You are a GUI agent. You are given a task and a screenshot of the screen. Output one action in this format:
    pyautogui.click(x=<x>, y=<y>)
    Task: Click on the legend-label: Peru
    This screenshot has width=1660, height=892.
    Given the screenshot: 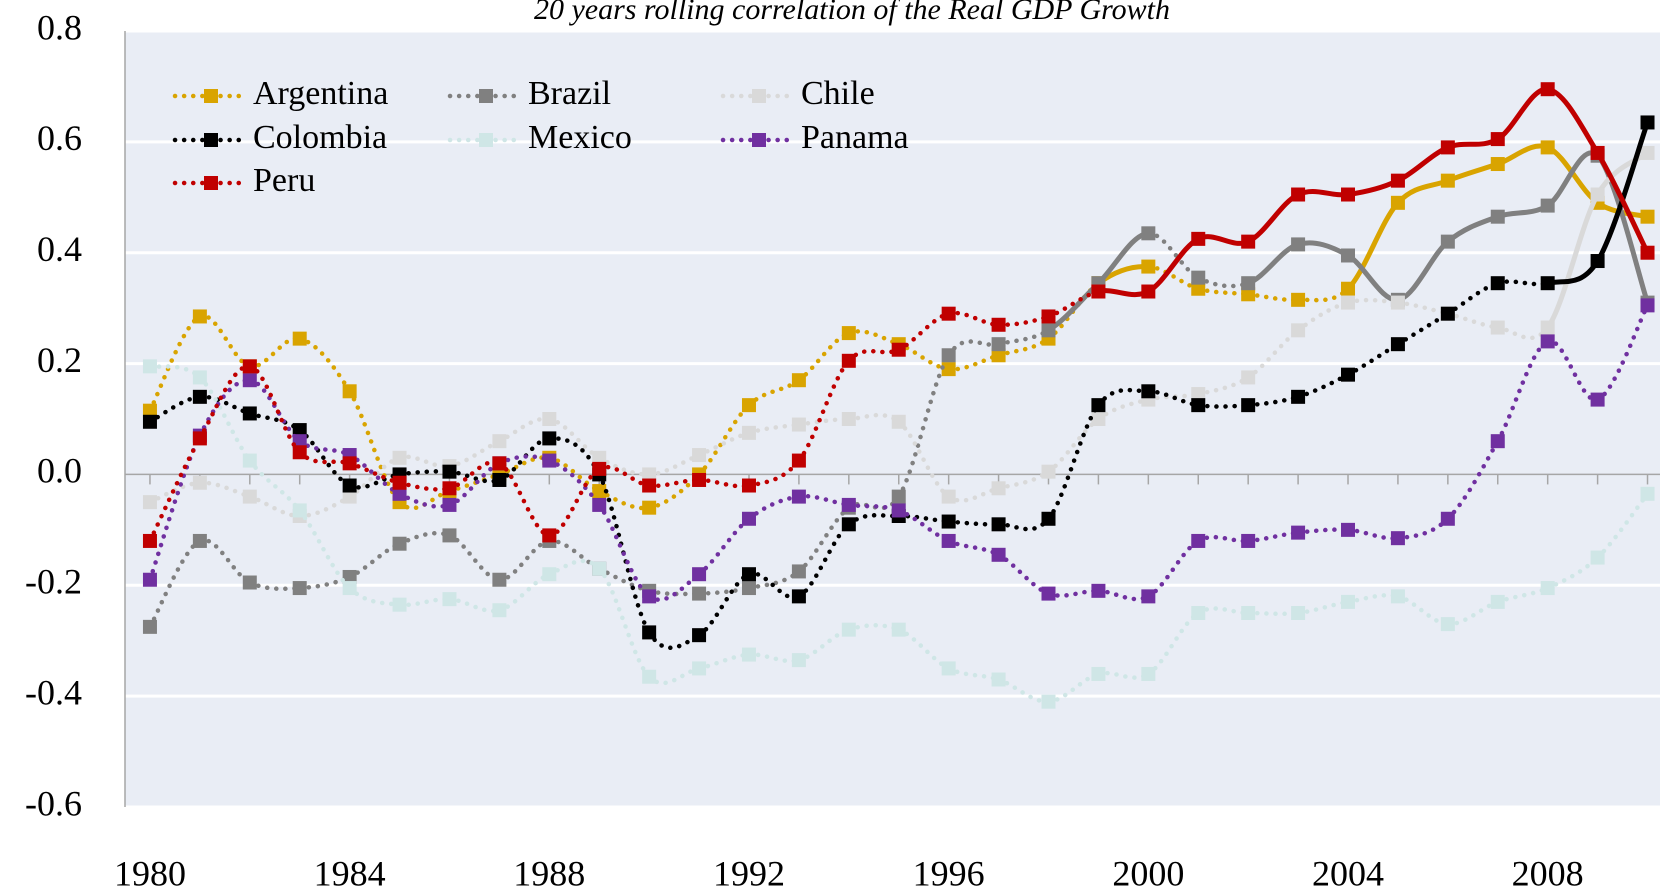 What is the action you would take?
    pyautogui.click(x=284, y=180)
    